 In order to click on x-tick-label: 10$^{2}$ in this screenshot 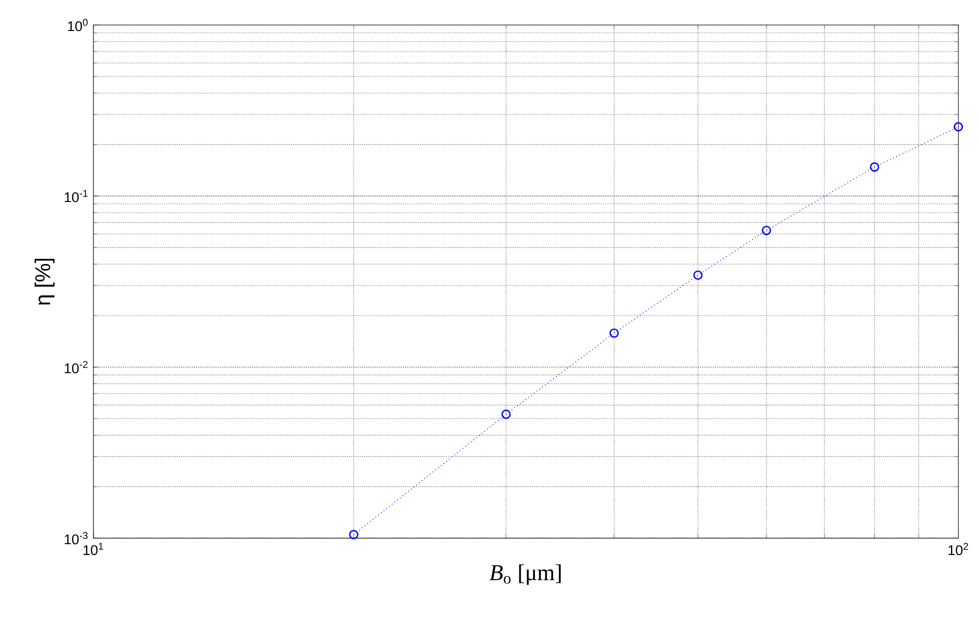, I will do `click(958, 549)`.